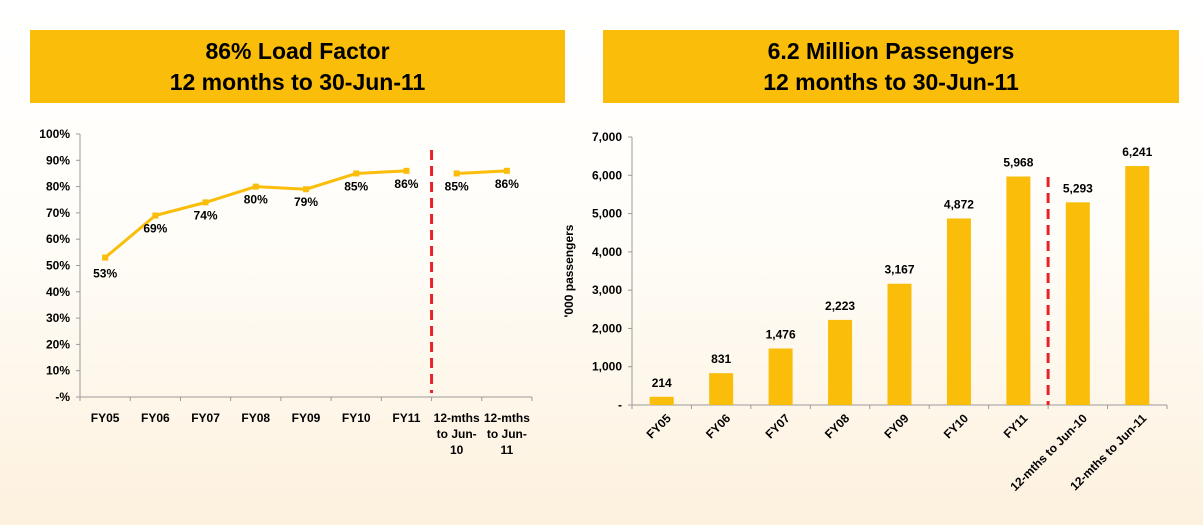 Image resolution: width=1203 pixels, height=525 pixels. Describe the element at coordinates (607, 328) in the screenshot. I see `y-tick-label: 2,000` at that location.